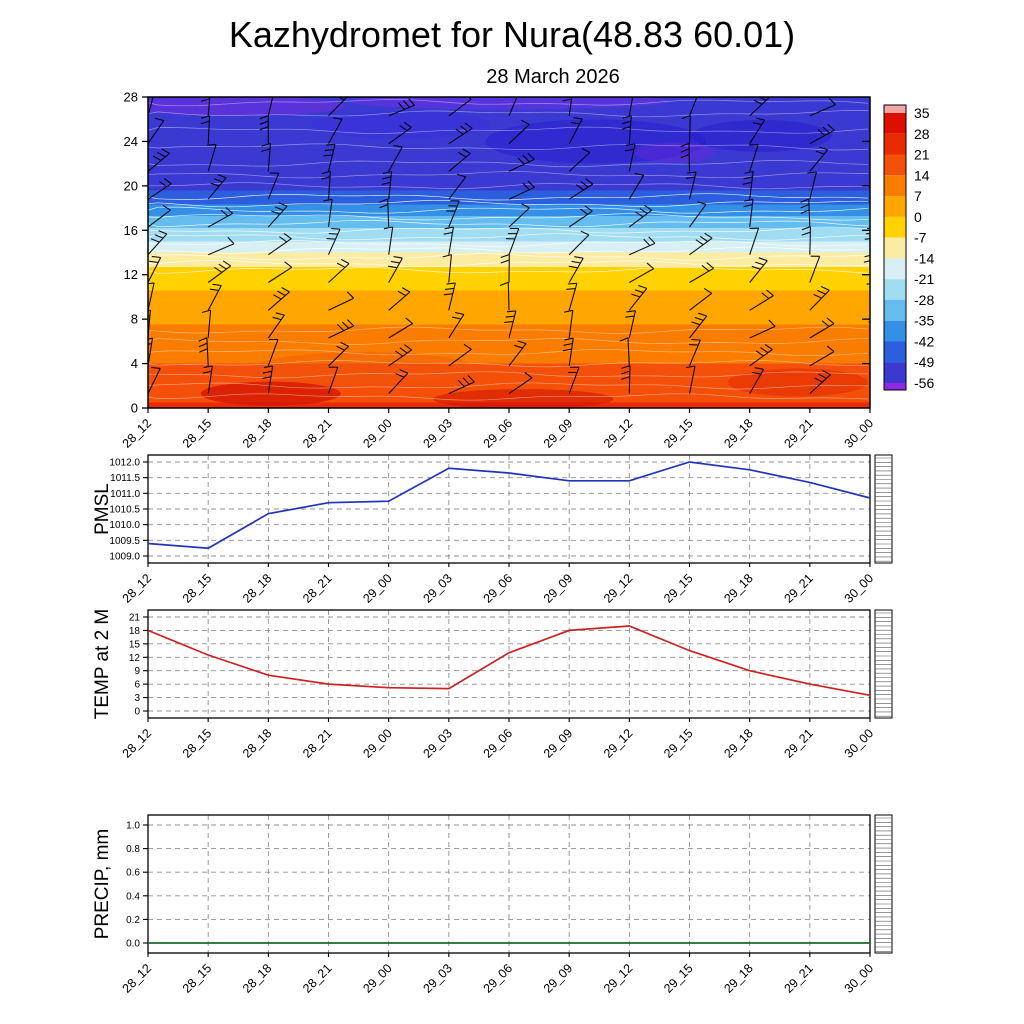 The image size is (1024, 1024). Describe the element at coordinates (133, 944) in the screenshot. I see `y-tick-label: 0.0` at that location.